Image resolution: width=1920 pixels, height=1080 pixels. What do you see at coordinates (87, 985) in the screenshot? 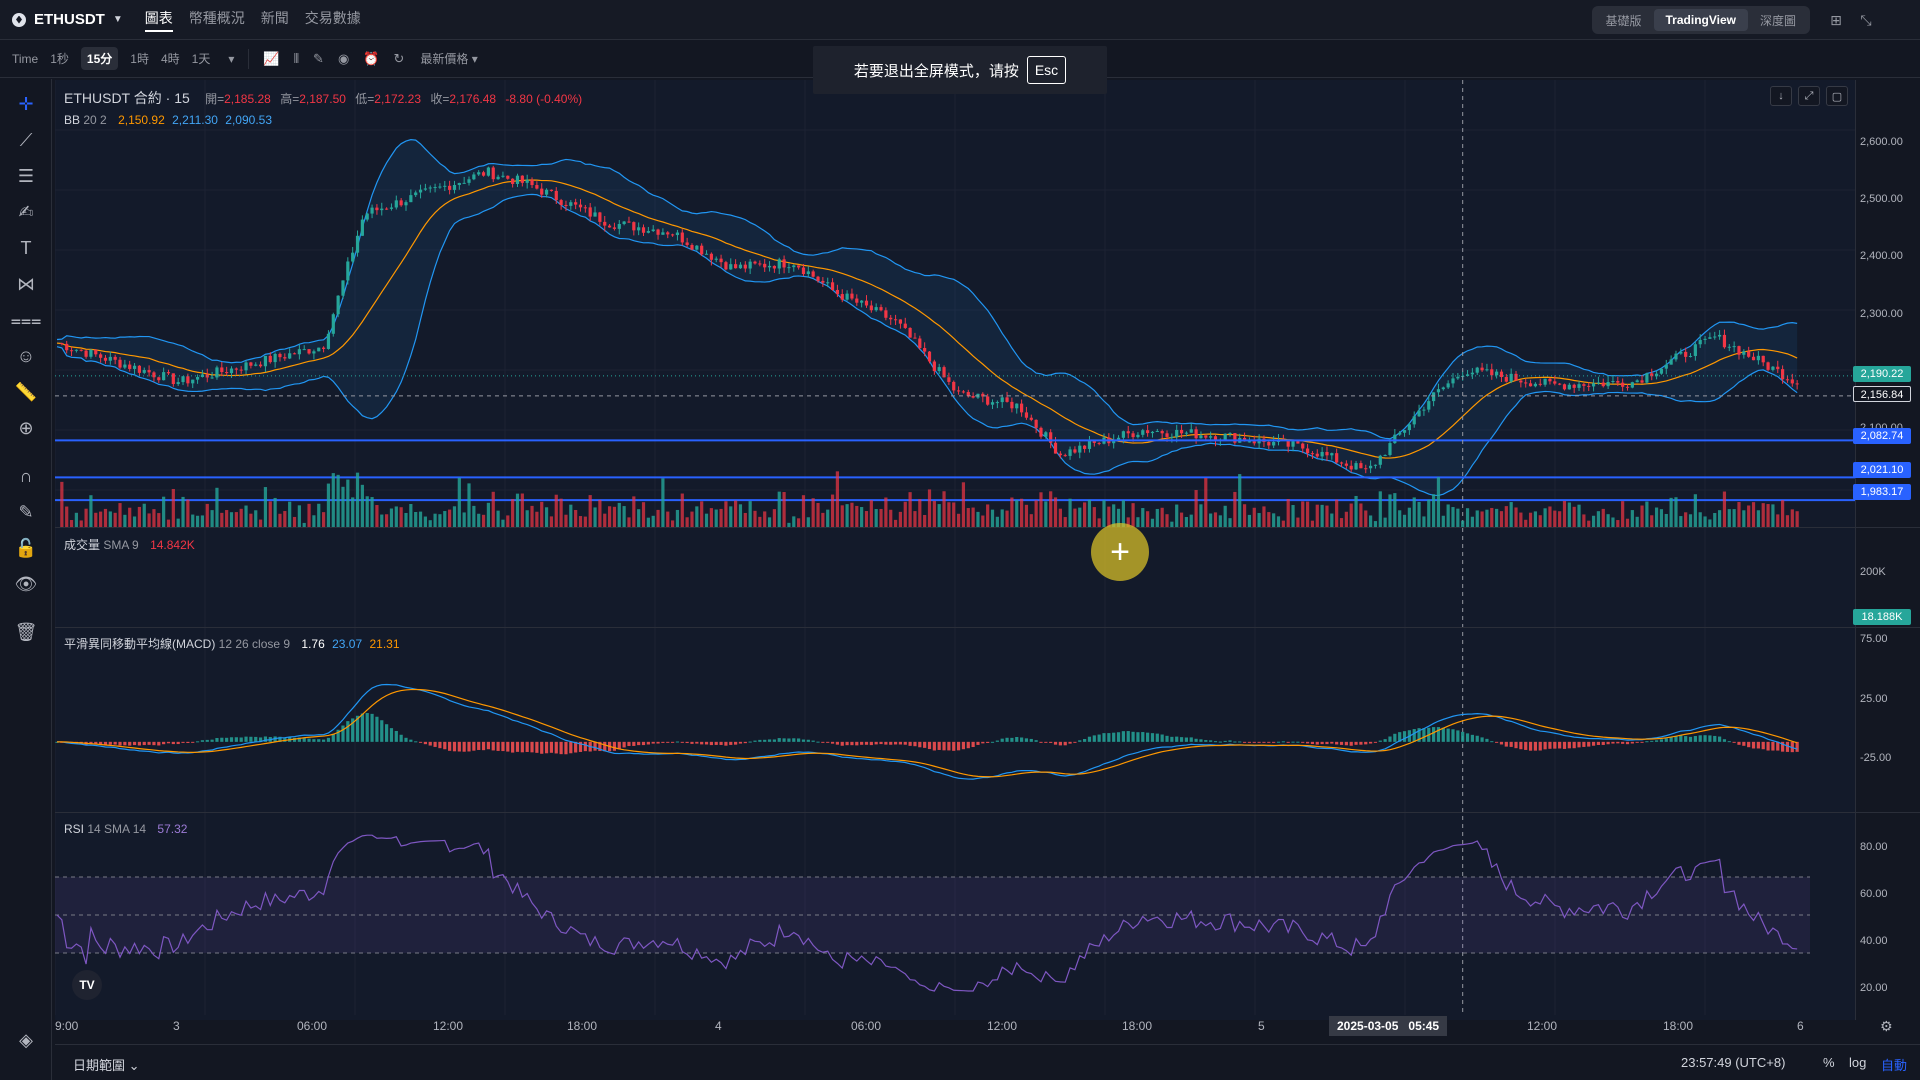
I see `tradingview-logo: TV` at bounding box center [87, 985].